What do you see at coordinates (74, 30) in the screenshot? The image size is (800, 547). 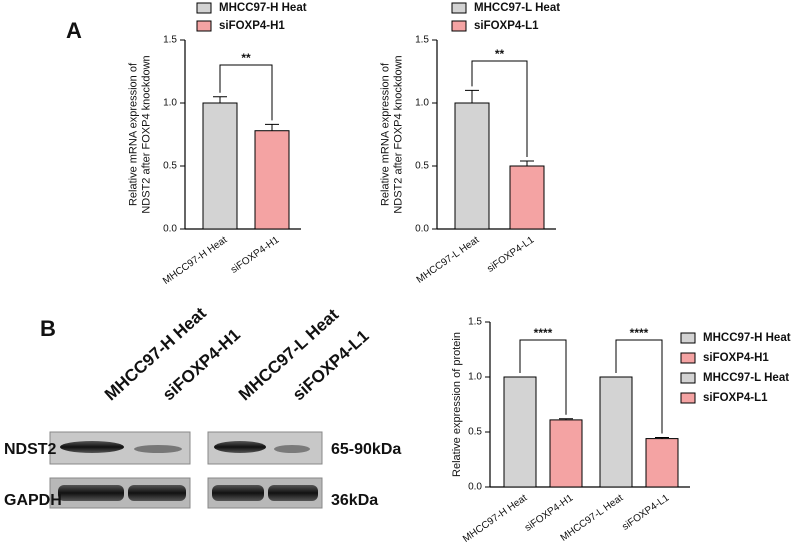 I see `panel-label: A` at bounding box center [74, 30].